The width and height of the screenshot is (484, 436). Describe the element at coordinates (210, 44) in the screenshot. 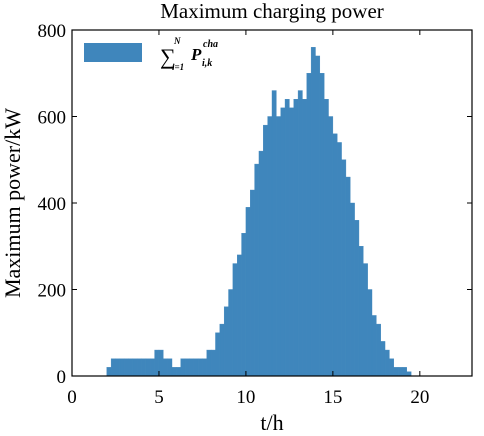

I see `legend-text: cha` at that location.